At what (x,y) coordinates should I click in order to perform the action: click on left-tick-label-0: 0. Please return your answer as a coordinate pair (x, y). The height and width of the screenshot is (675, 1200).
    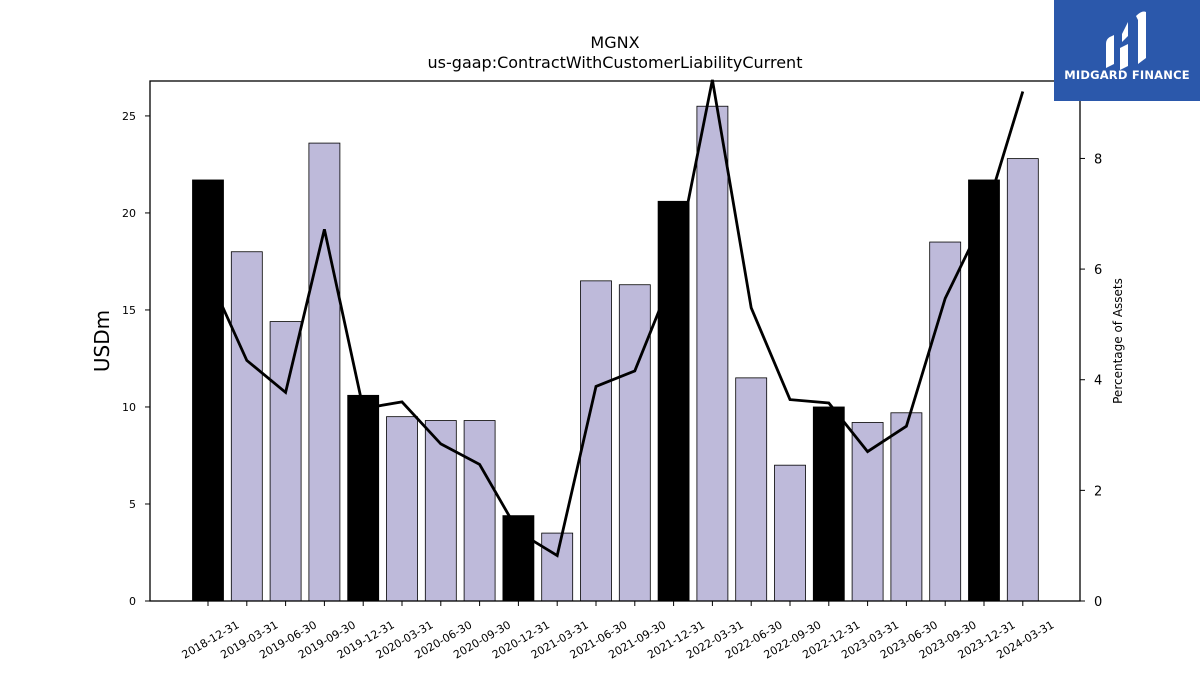
    Looking at the image, I should click on (132, 601).